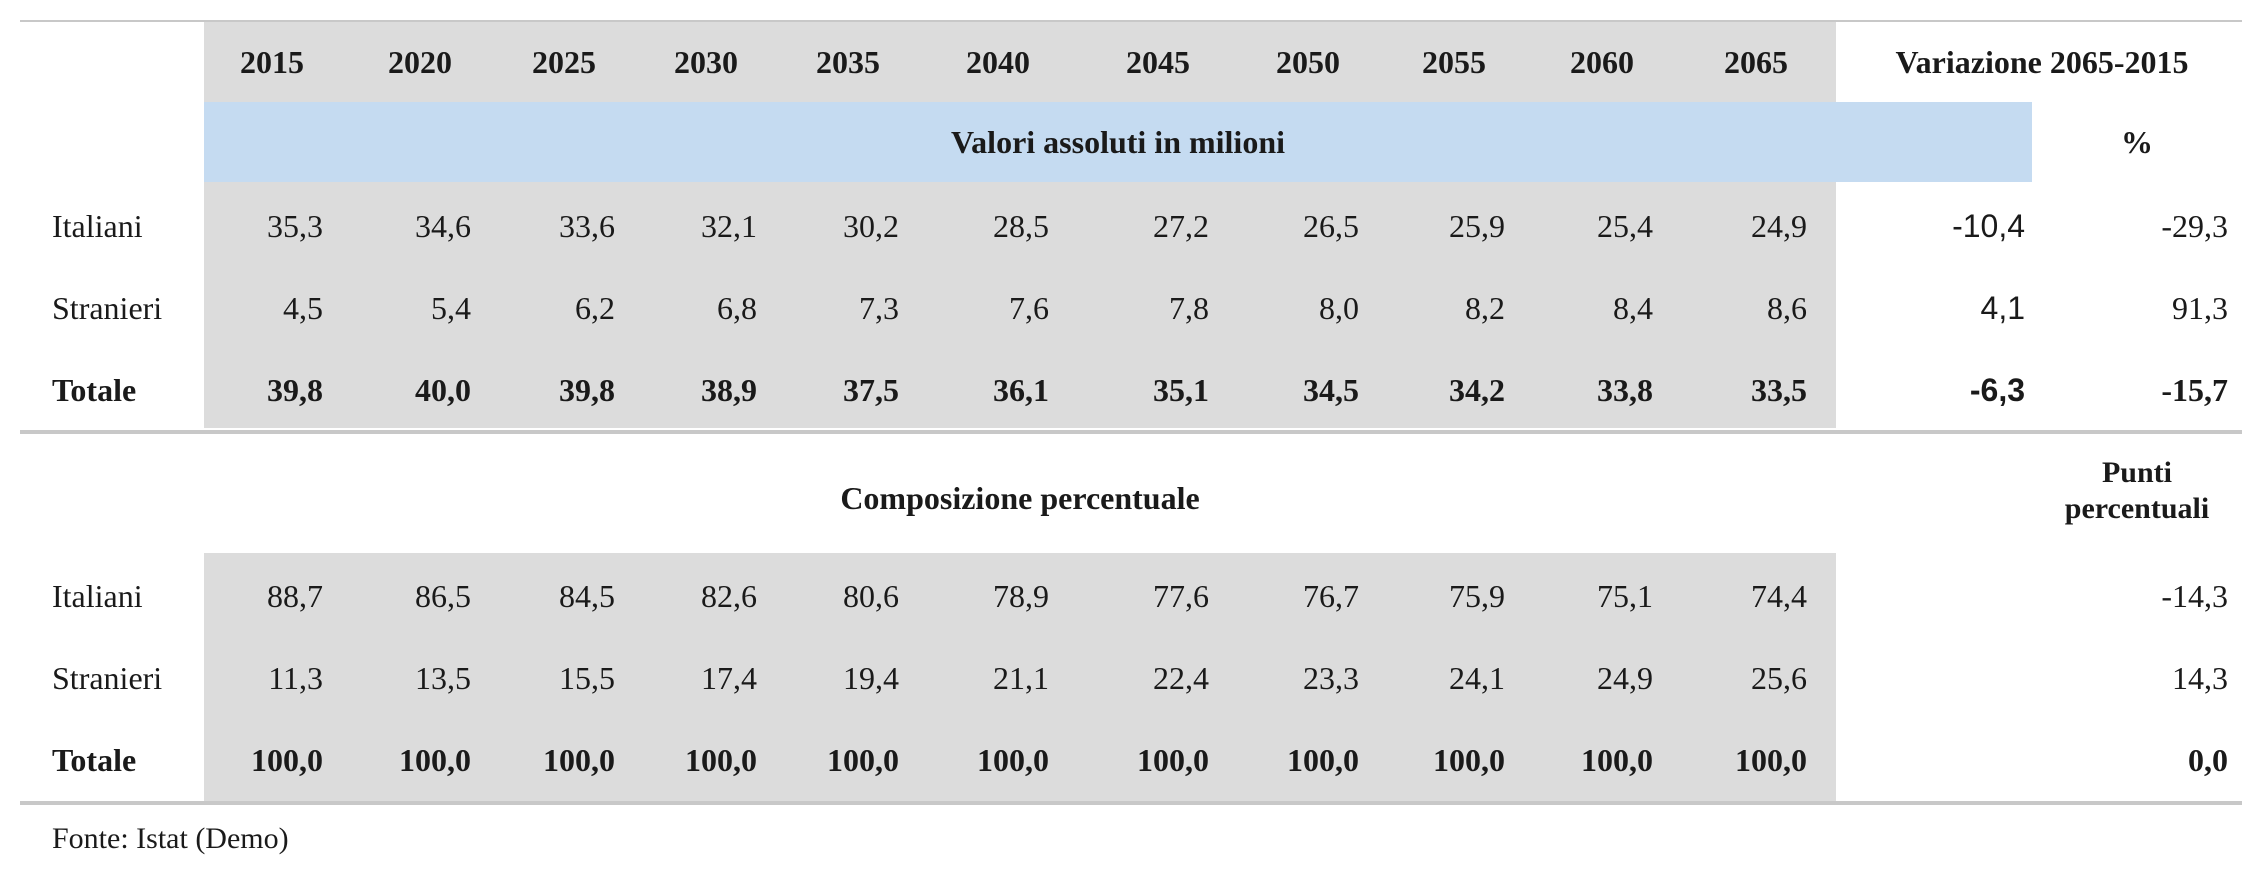  I want to click on unit-label-points-line2: percentuali, so click(2137, 508).